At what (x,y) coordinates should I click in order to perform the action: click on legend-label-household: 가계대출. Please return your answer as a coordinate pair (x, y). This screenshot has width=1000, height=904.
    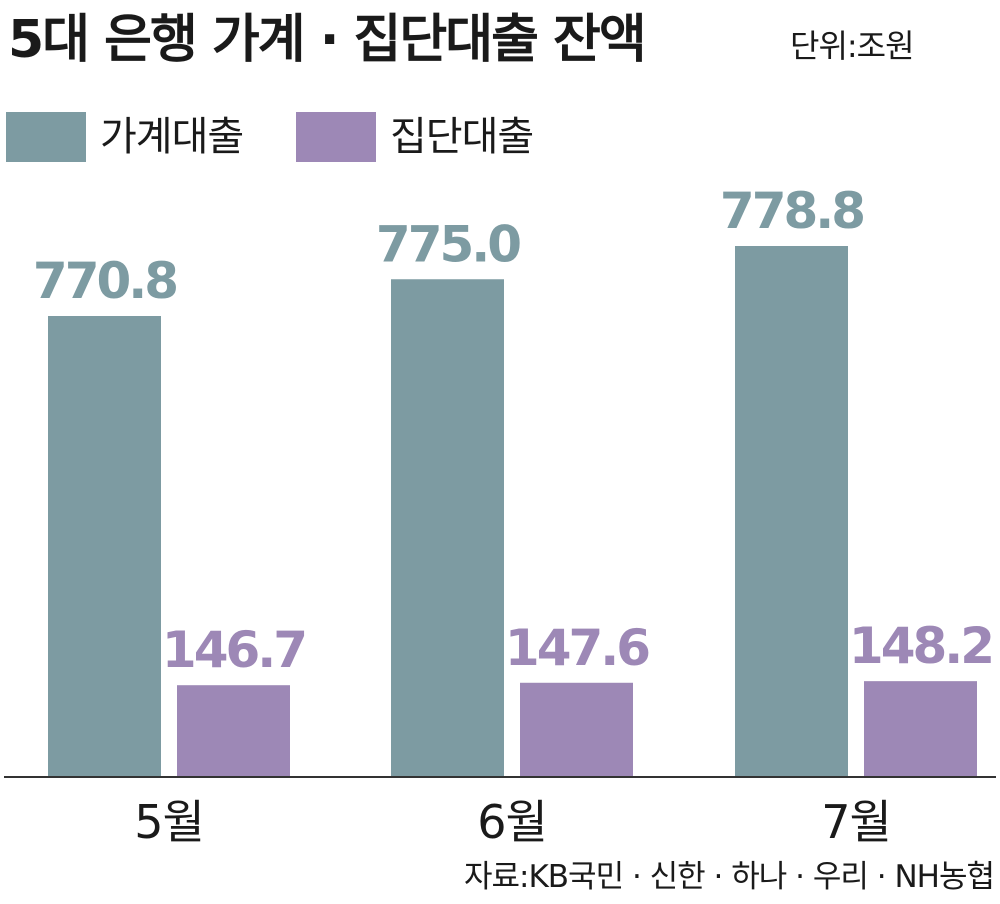
    Looking at the image, I should click on (172, 137).